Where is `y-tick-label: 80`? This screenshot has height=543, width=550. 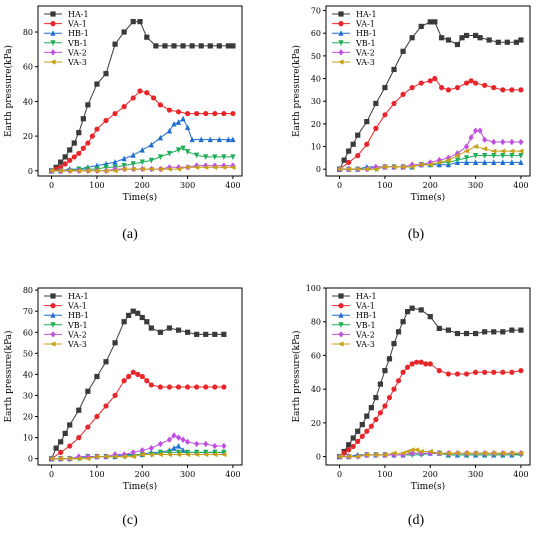
y-tick-label: 80 is located at coordinates (28, 32).